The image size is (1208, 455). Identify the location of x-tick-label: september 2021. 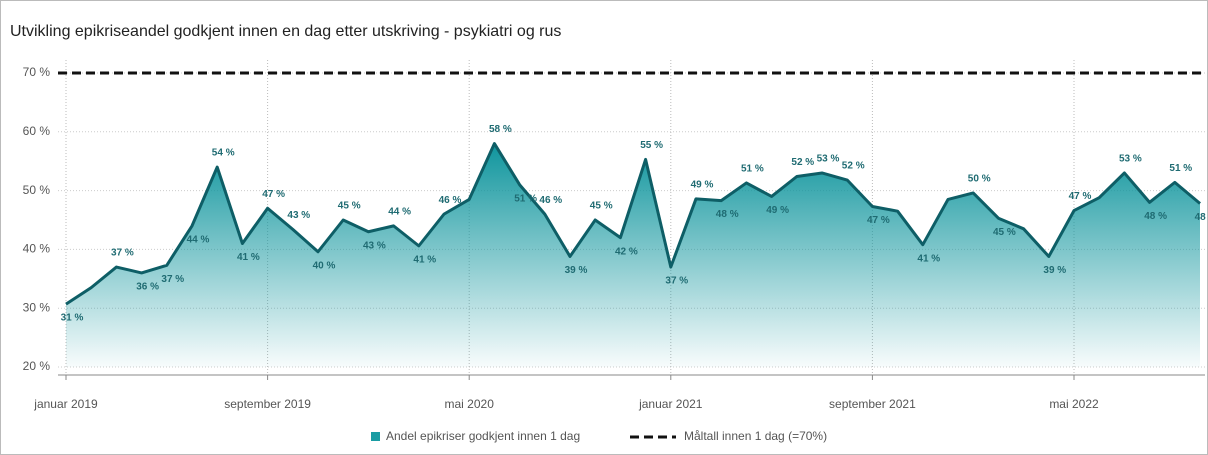
(872, 404).